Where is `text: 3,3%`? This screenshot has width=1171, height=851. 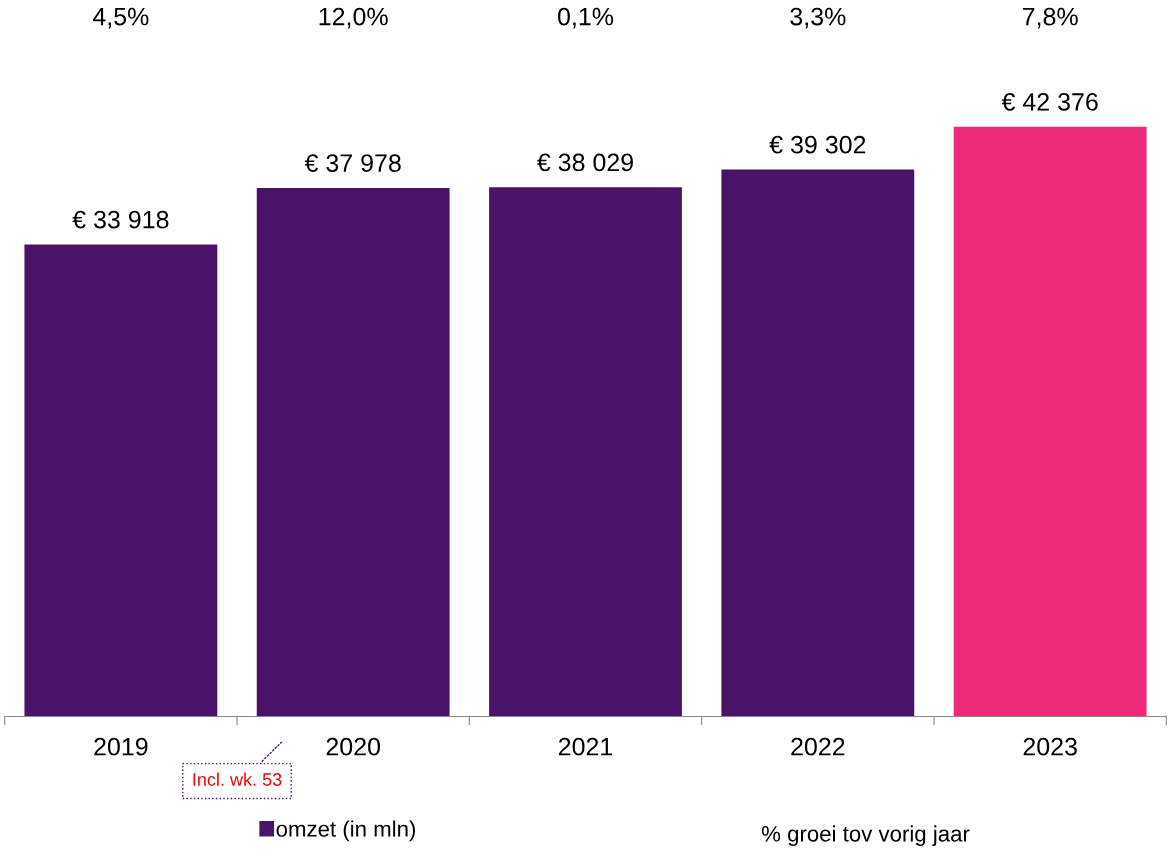
text: 3,3% is located at coordinates (818, 18).